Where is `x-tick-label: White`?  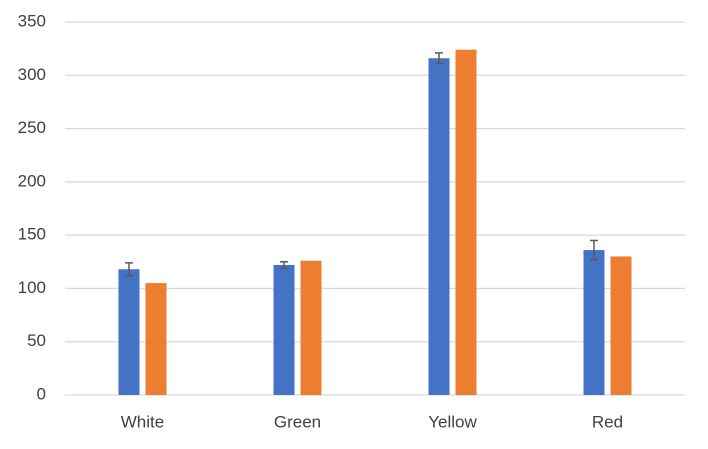 x-tick-label: White is located at coordinates (142, 421).